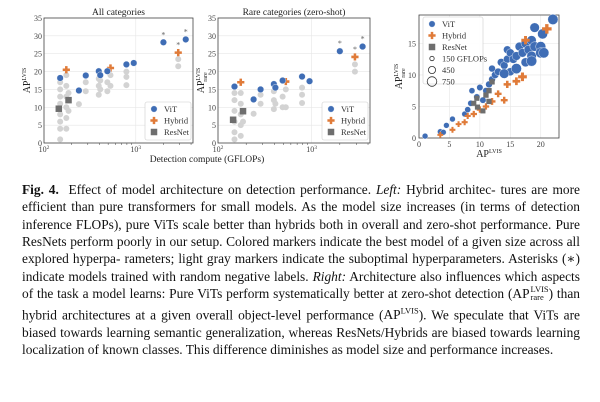 This screenshot has width=600, height=402. I want to click on lvis-sup: LVIS, so click(539, 288).